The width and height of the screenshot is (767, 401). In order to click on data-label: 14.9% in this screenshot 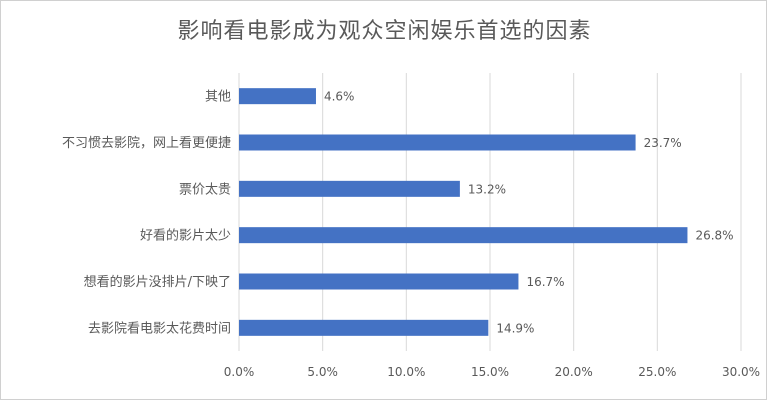, I will do `click(515, 328)`.